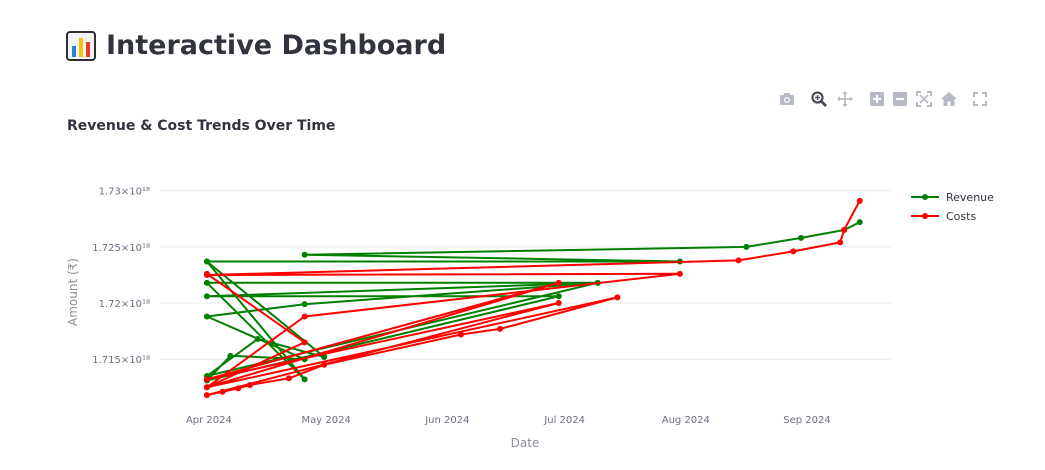 The width and height of the screenshot is (1045, 470). I want to click on fullscreen-icon, so click(980, 99).